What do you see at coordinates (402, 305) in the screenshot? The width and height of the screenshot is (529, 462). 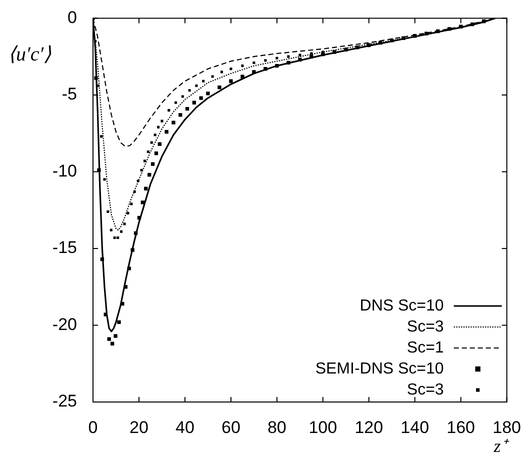 I see `legend-label: DNS Sc=10` at bounding box center [402, 305].